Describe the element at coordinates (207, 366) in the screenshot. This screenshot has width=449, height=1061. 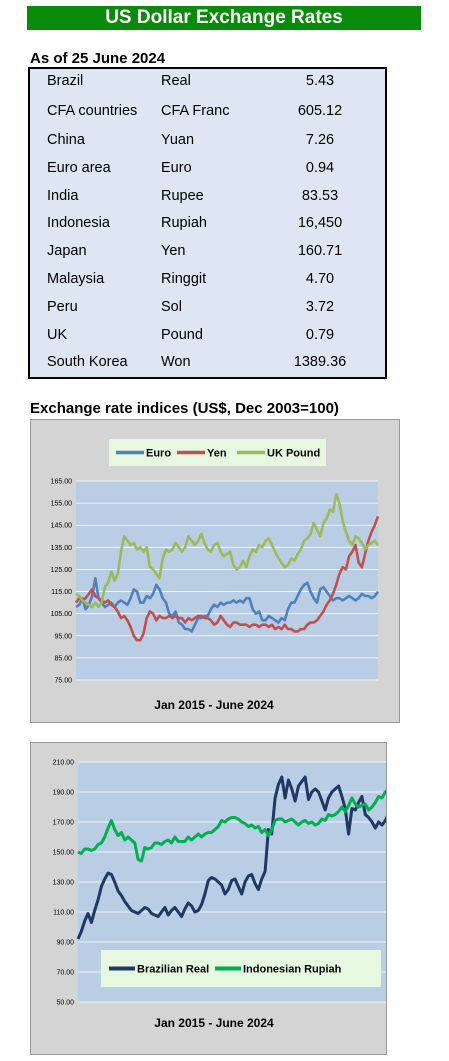
I see `rate-row: South Korea Won 1389.36` at that location.